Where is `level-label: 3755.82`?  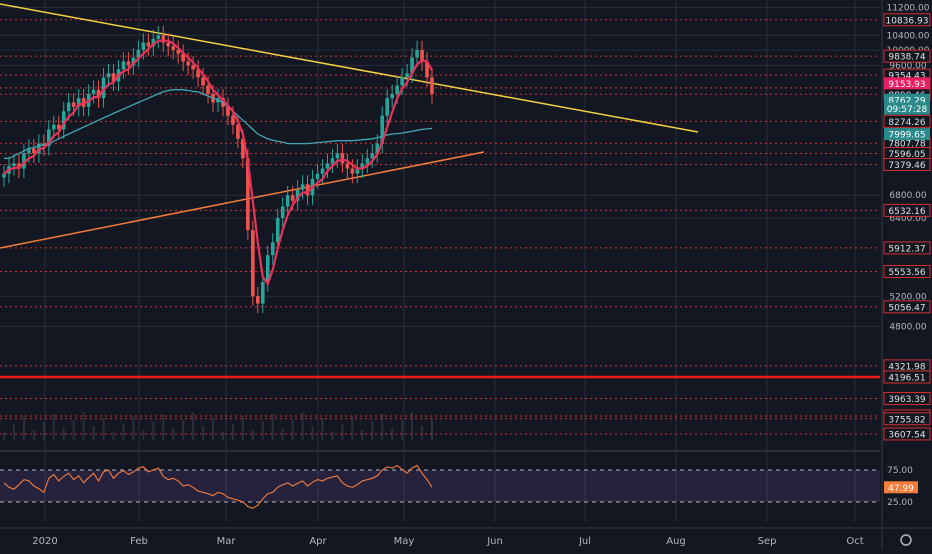 level-label: 3755.82 is located at coordinates (906, 420).